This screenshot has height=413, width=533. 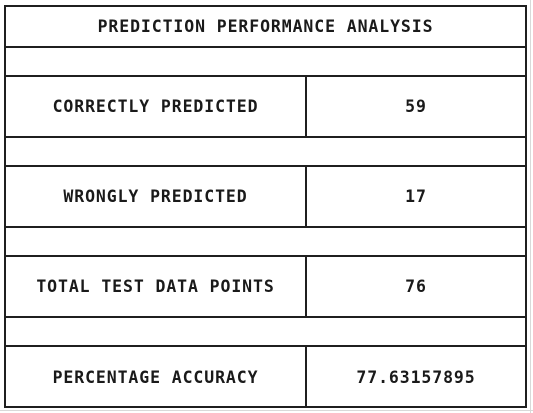 I want to click on table-title: PREDICTION PERFORMANCE ANALYSIS, so click(x=265, y=26).